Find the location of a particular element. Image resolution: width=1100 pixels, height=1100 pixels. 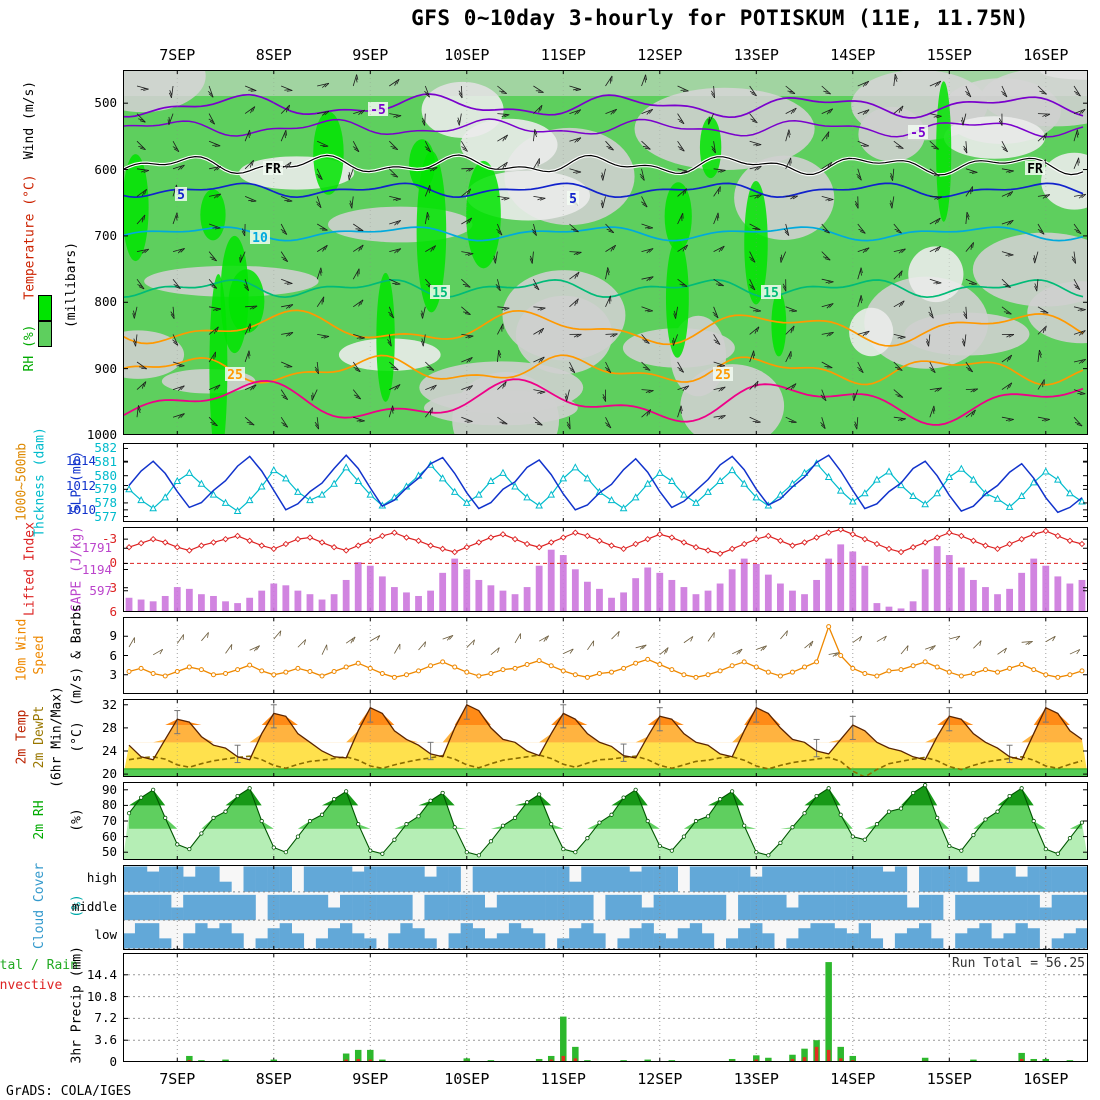

axis-tick-label: 1010 is located at coordinates (80, 509).